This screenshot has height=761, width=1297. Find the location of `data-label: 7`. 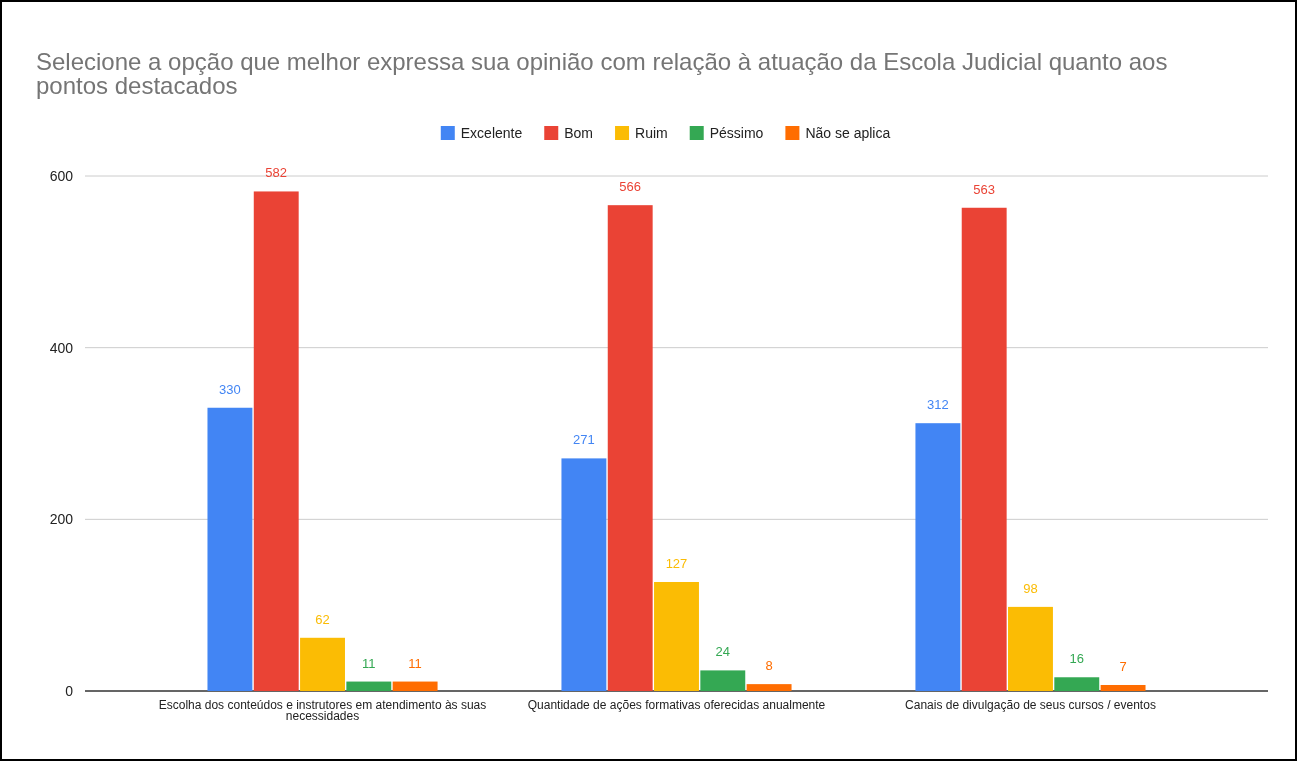

data-label: 7 is located at coordinates (1123, 666).